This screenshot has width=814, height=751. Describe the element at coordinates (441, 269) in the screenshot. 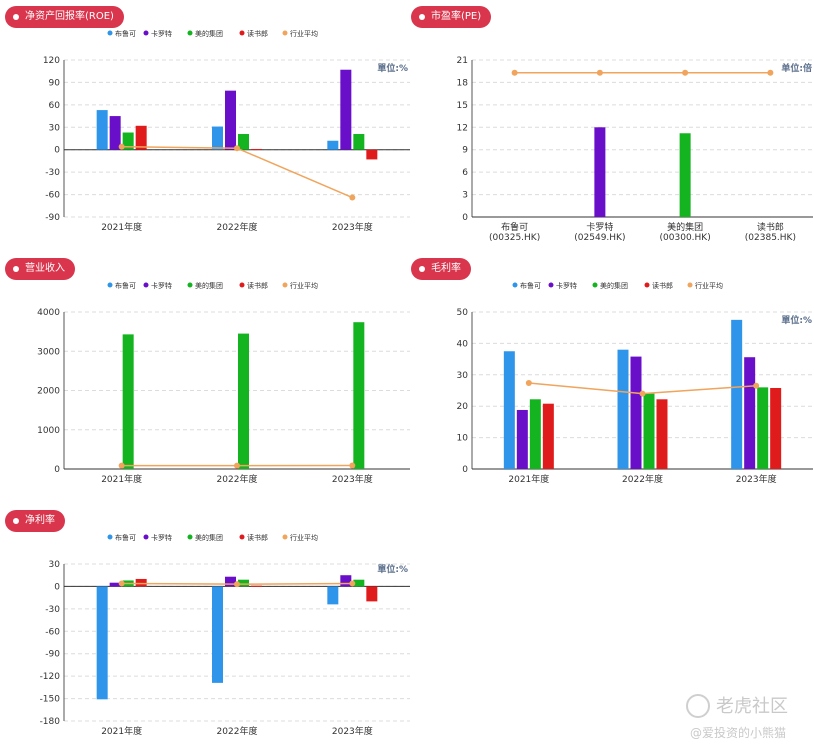

I see `gross-margin-chart-title: 毛利率` at that location.